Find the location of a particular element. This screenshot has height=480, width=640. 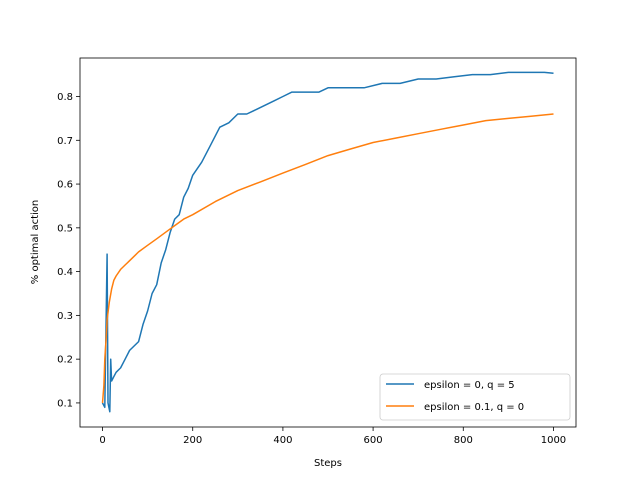

x-axis-ticks: 0 200 400 600 800 1000 is located at coordinates (332, 436).